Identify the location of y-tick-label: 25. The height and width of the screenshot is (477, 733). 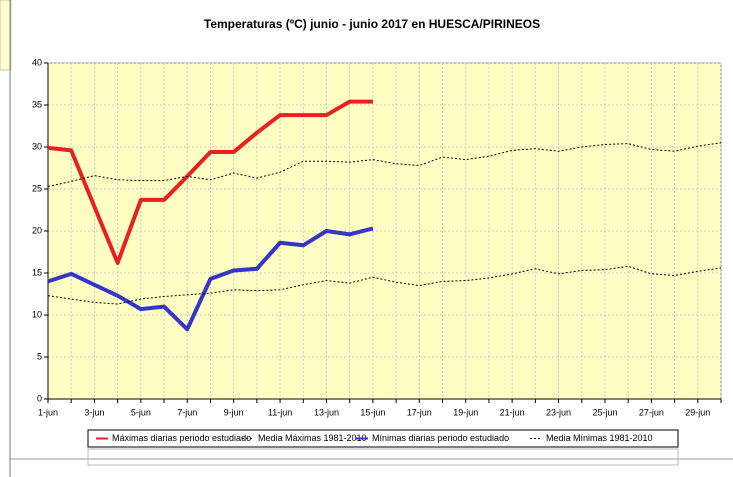
(37, 188).